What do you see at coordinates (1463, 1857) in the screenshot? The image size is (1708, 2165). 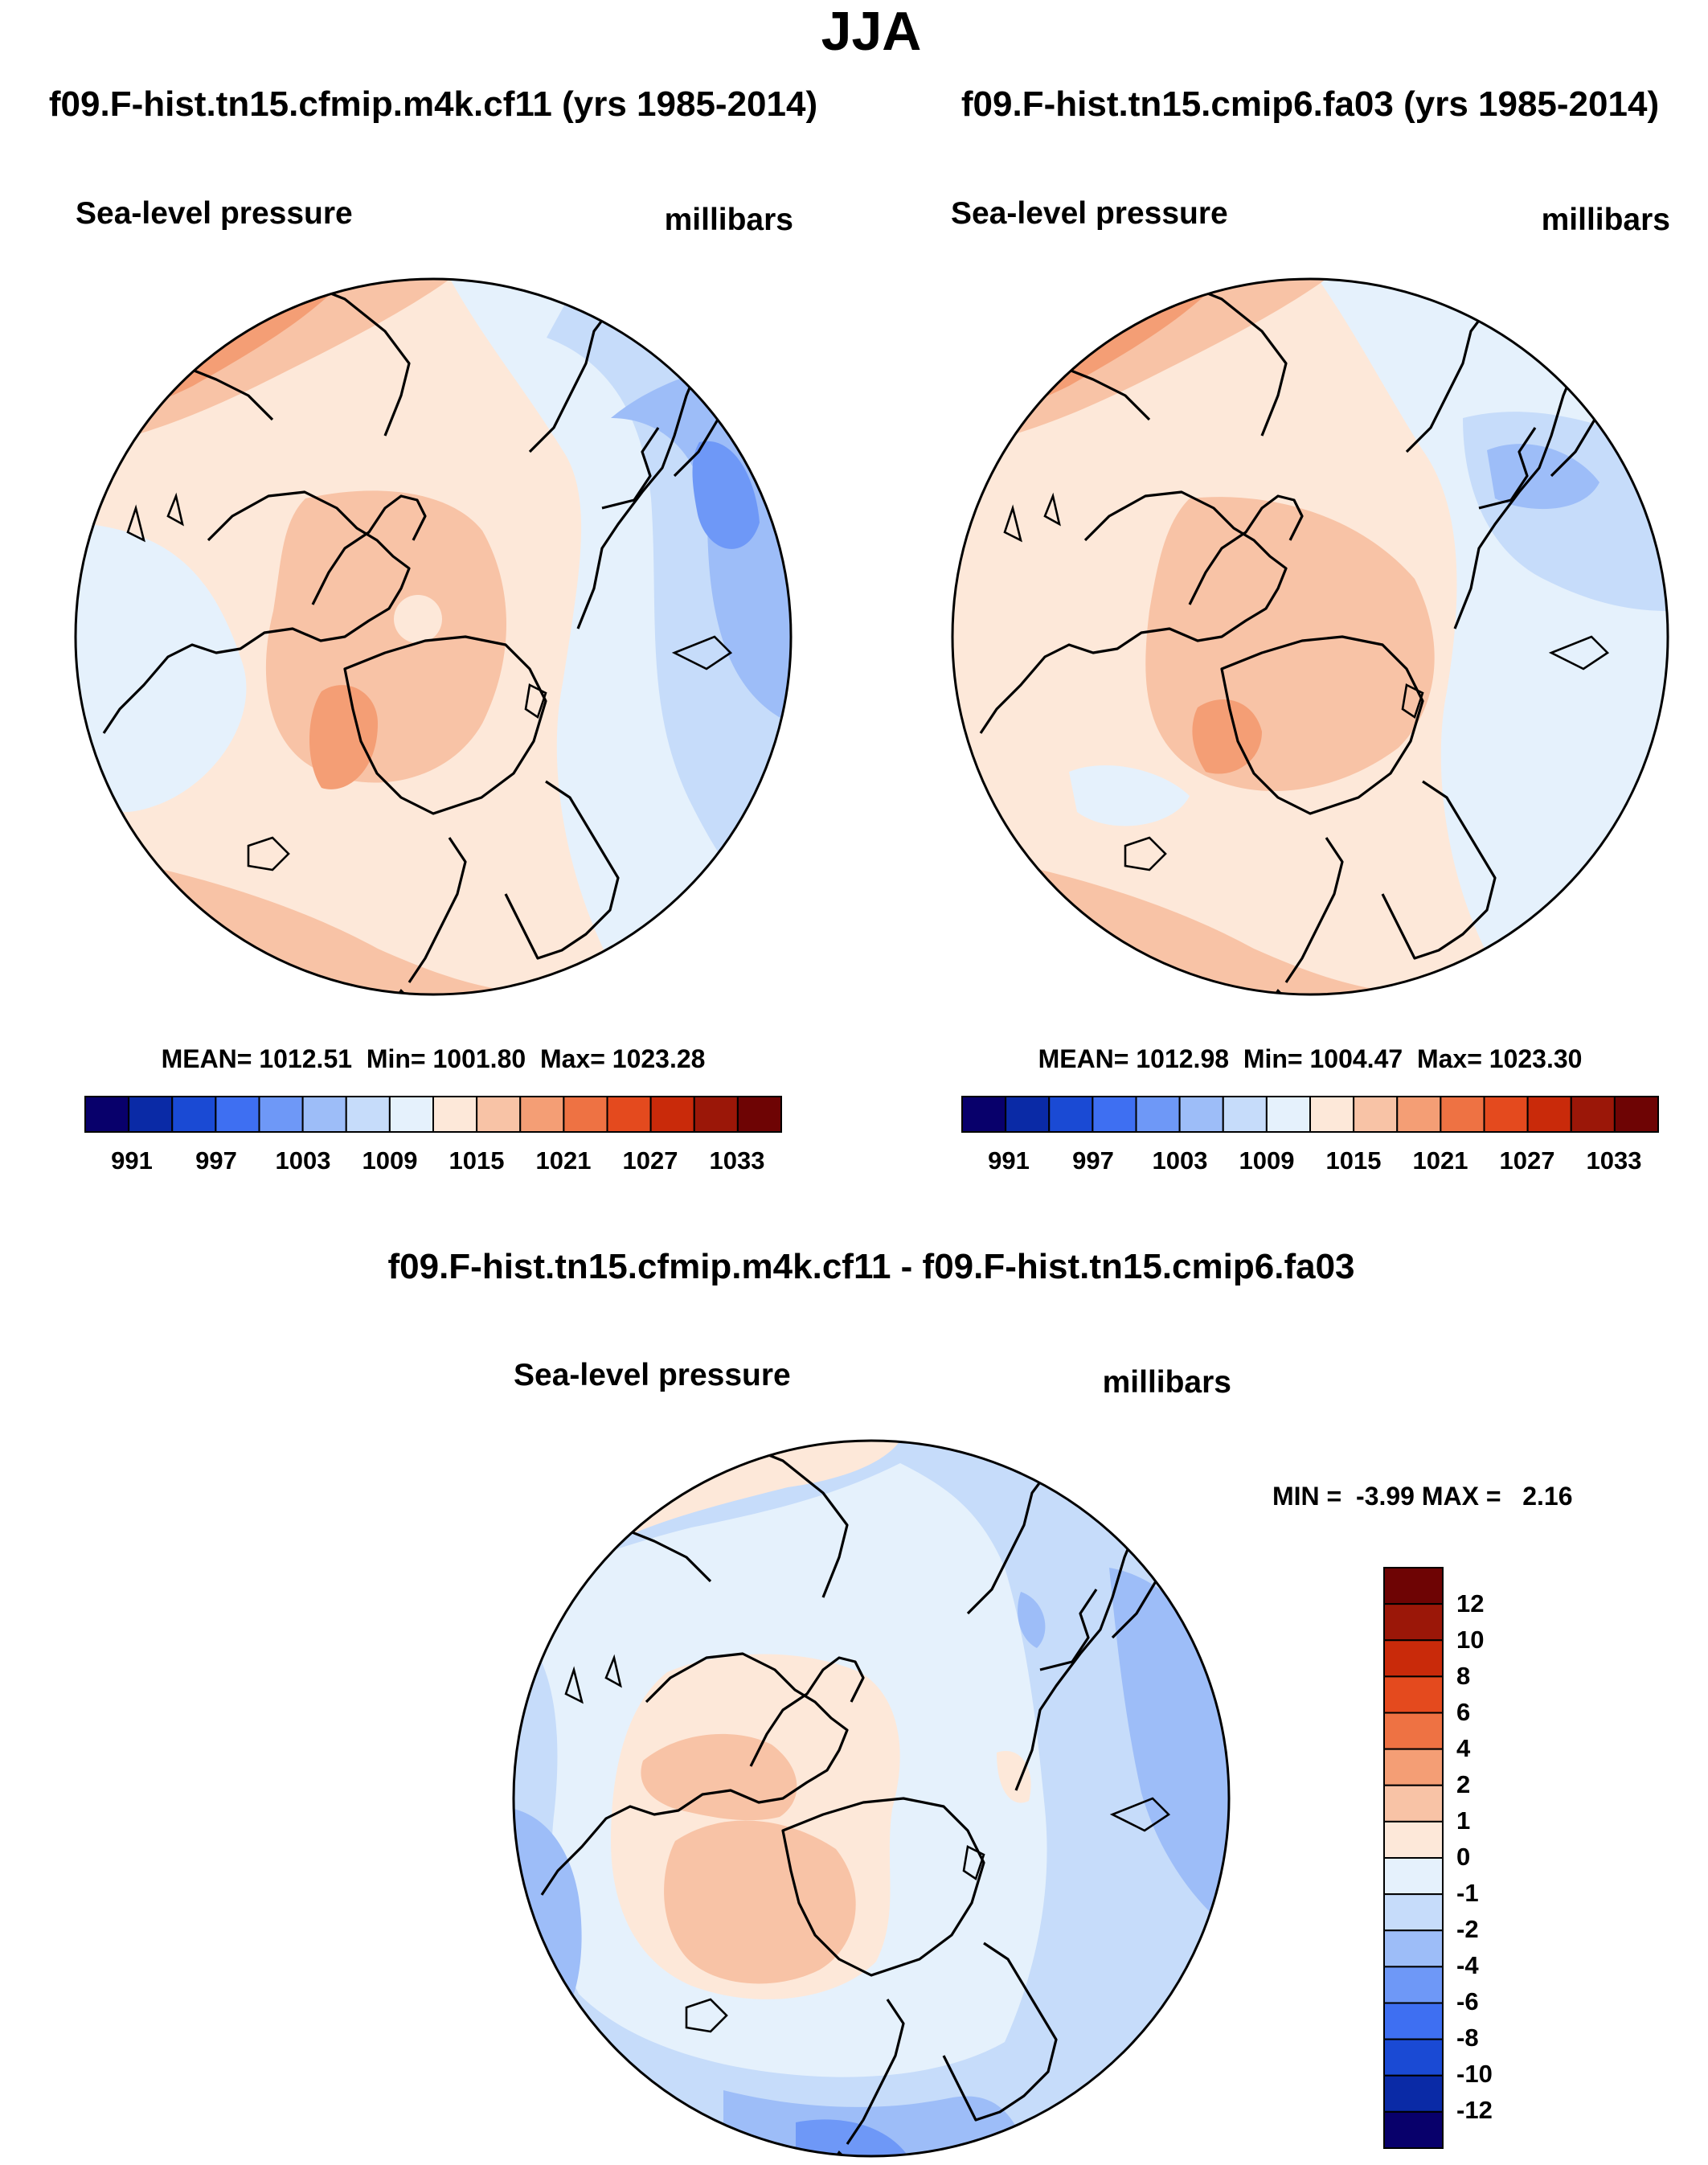 I see `colorbar-tick: 0` at bounding box center [1463, 1857].